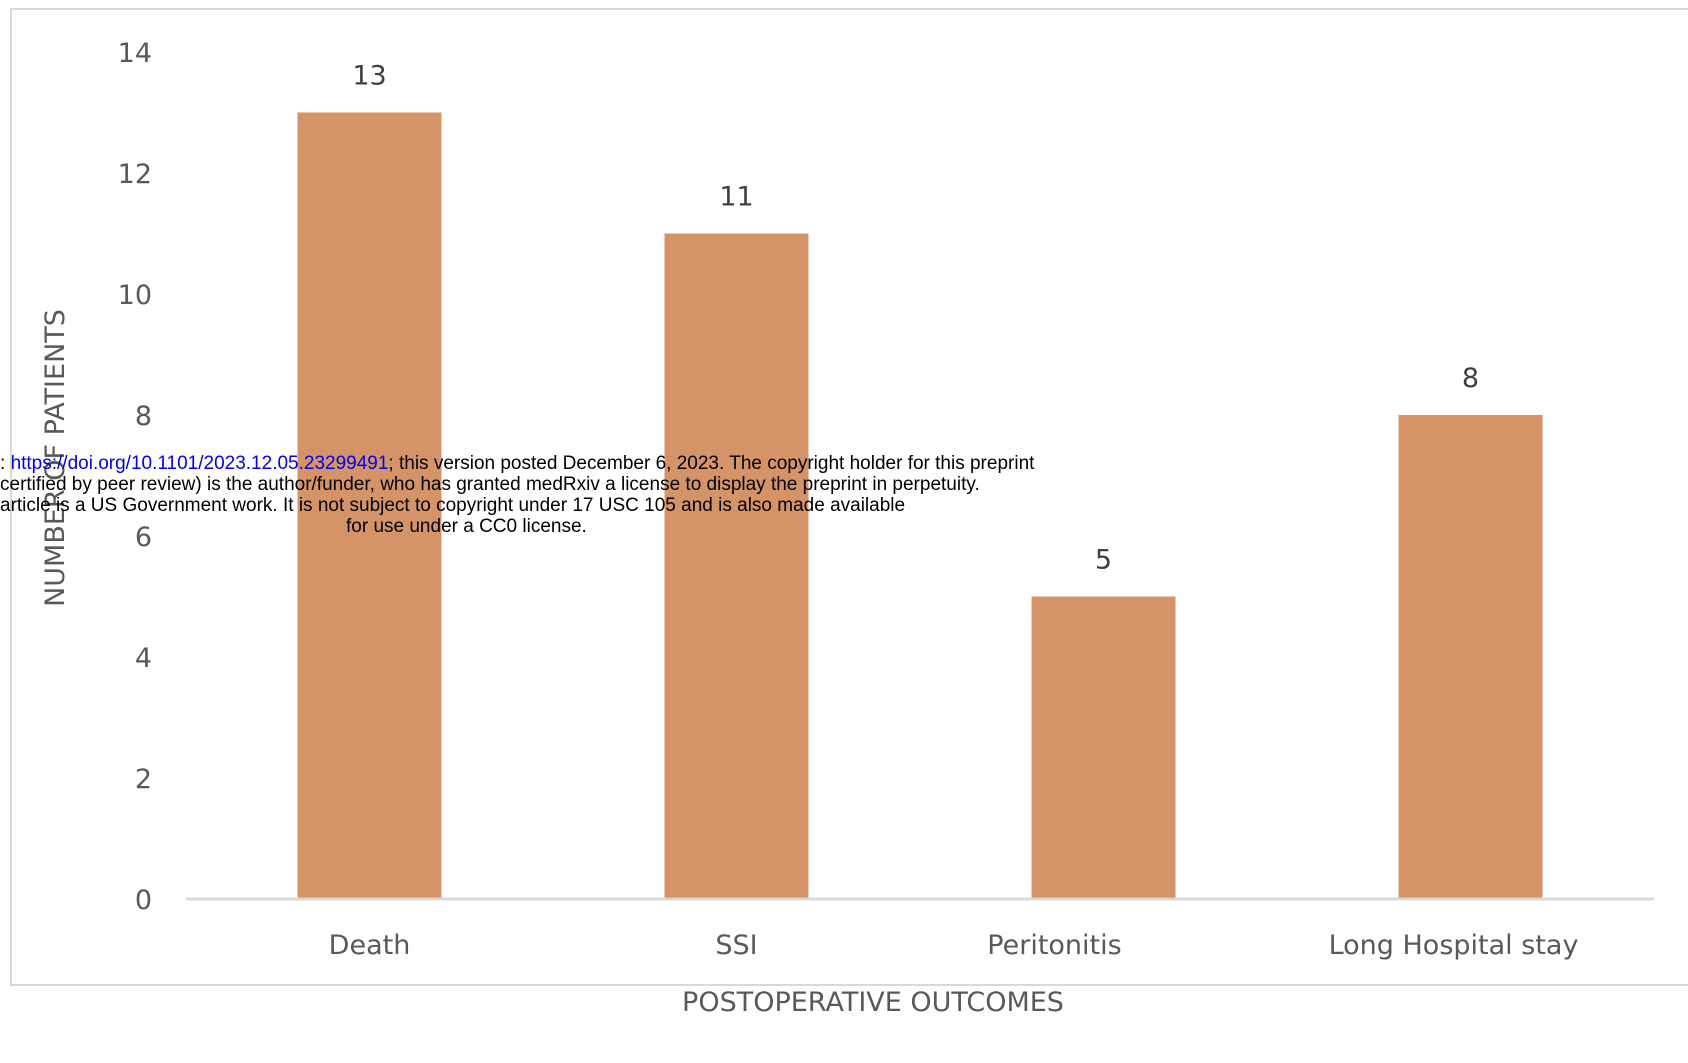 Image resolution: width=1688 pixels, height=1063 pixels. I want to click on y-tick-label: 14, so click(135, 53).